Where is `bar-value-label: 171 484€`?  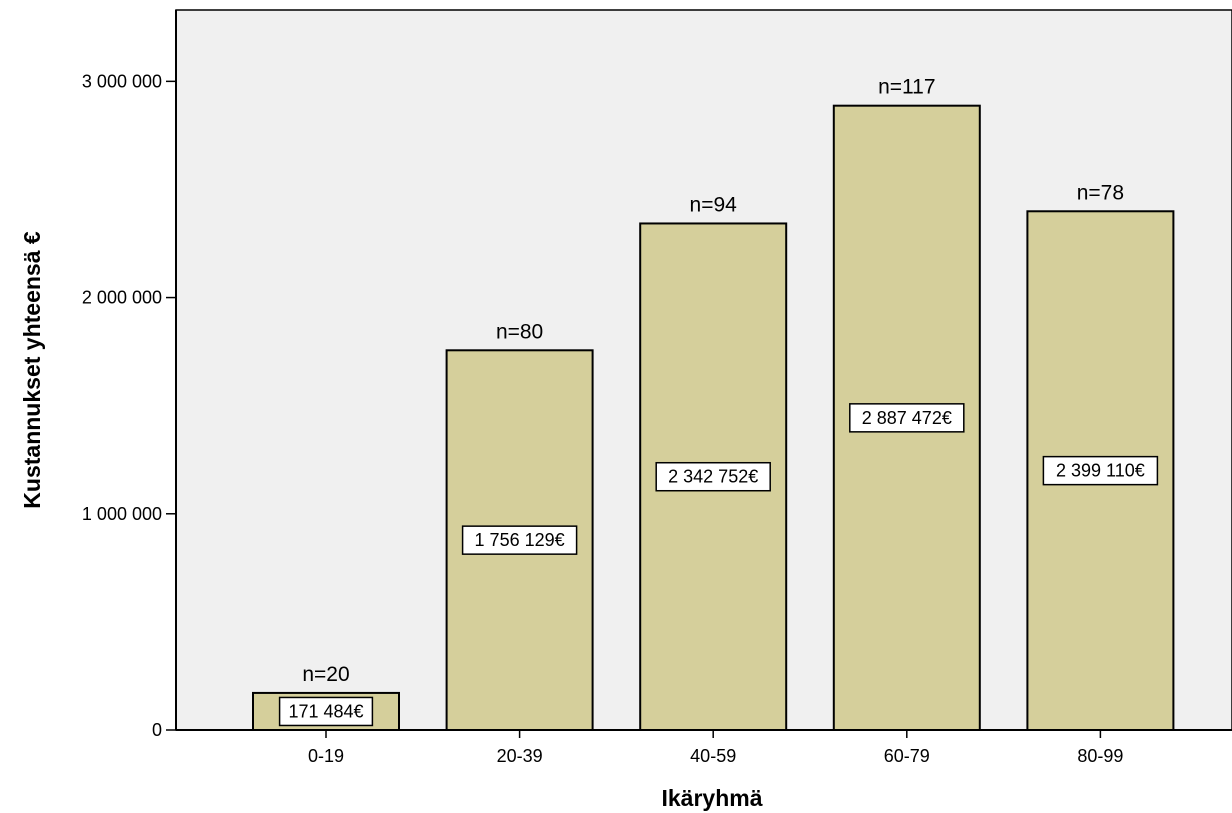
bar-value-label: 171 484€ is located at coordinates (325, 711).